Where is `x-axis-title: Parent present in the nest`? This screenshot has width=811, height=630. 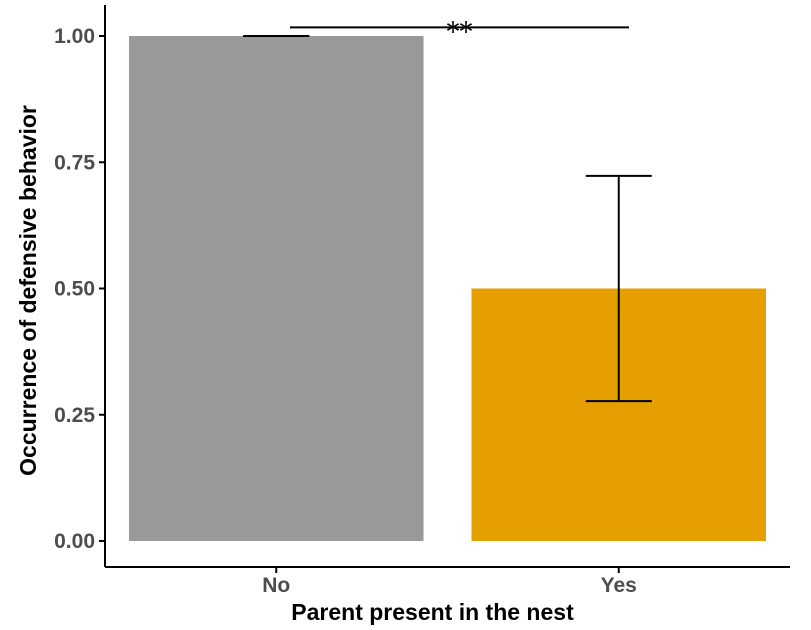
x-axis-title: Parent present in the nest is located at coordinates (432, 612).